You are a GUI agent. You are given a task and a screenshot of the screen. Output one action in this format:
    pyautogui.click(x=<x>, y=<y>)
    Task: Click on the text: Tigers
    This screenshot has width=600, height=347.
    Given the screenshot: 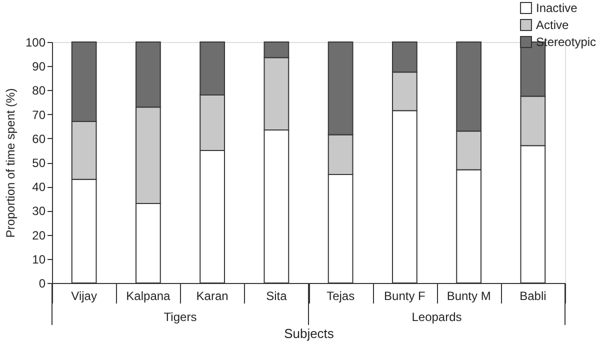 What is the action you would take?
    pyautogui.click(x=180, y=317)
    